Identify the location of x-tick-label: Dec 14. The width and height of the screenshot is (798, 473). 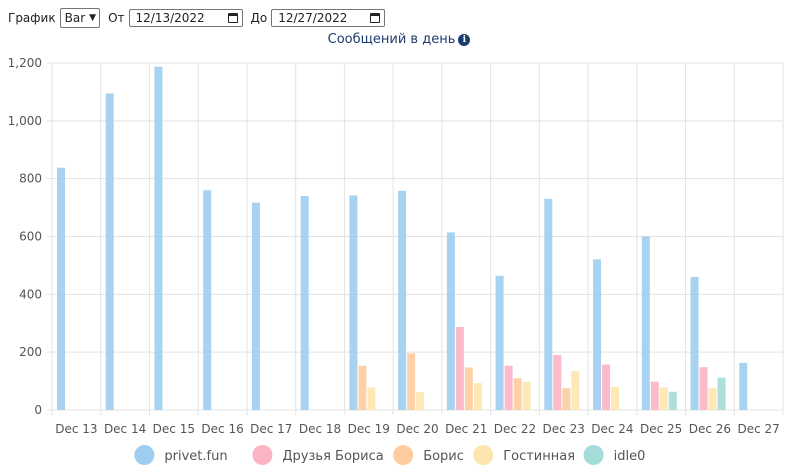
(125, 429).